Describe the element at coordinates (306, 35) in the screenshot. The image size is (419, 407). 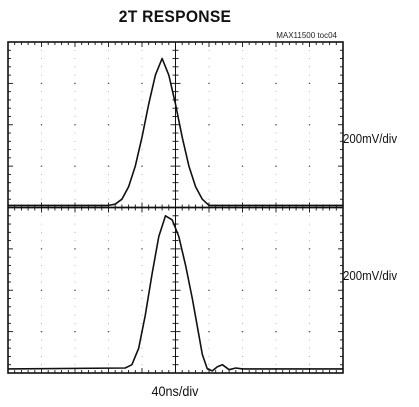
I see `figure-tag: MAX11500 toc04` at that location.